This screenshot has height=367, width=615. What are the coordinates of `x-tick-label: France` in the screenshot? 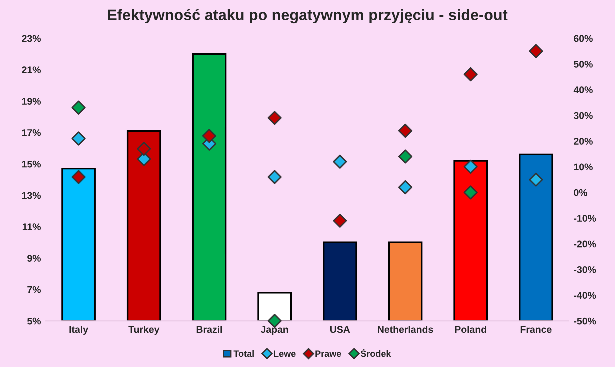 It's located at (536, 330).